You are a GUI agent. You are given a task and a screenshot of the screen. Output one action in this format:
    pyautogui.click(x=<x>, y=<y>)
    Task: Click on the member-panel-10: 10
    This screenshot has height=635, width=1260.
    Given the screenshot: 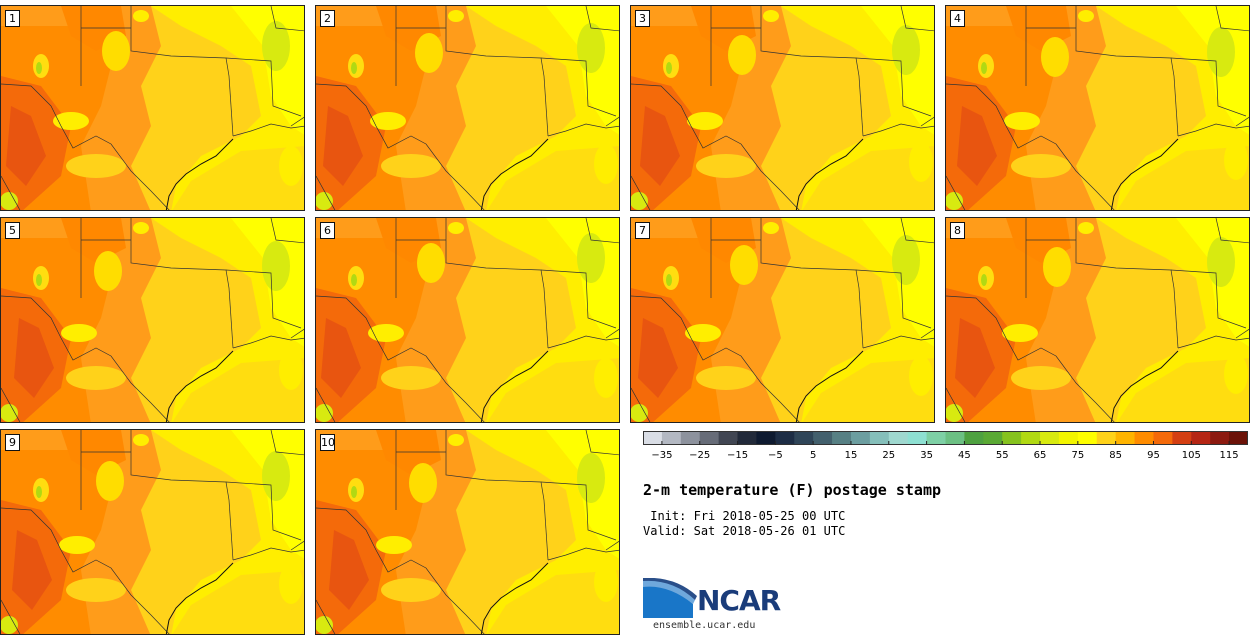 What is the action you would take?
    pyautogui.click(x=467, y=532)
    